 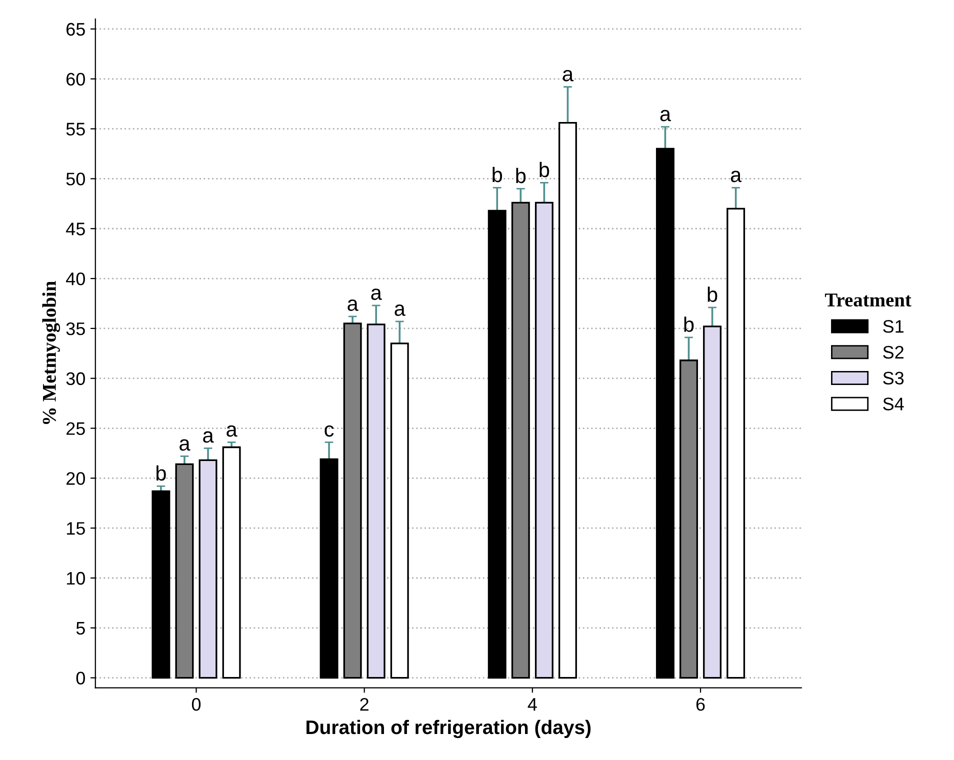 I want to click on legend-label: S2, so click(x=893, y=352).